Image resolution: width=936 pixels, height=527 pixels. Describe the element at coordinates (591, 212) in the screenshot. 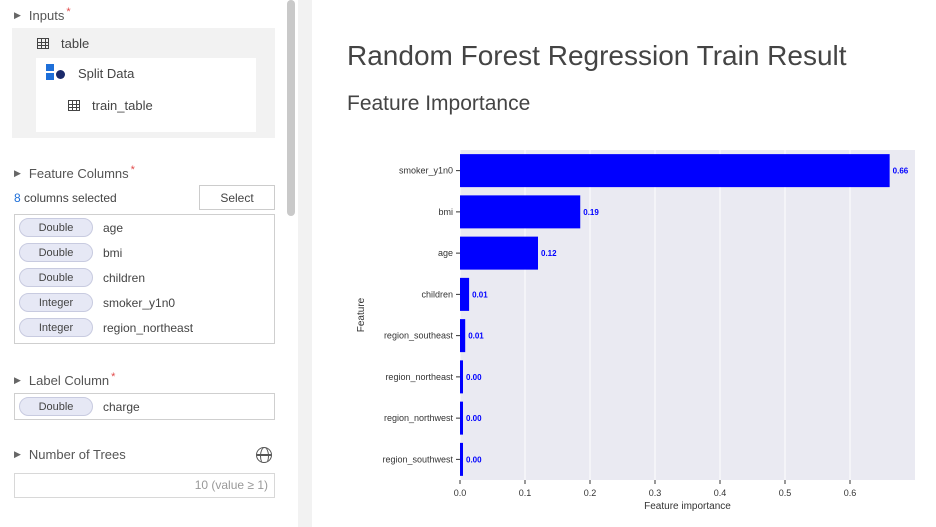

I see `data-label: 0.19` at that location.